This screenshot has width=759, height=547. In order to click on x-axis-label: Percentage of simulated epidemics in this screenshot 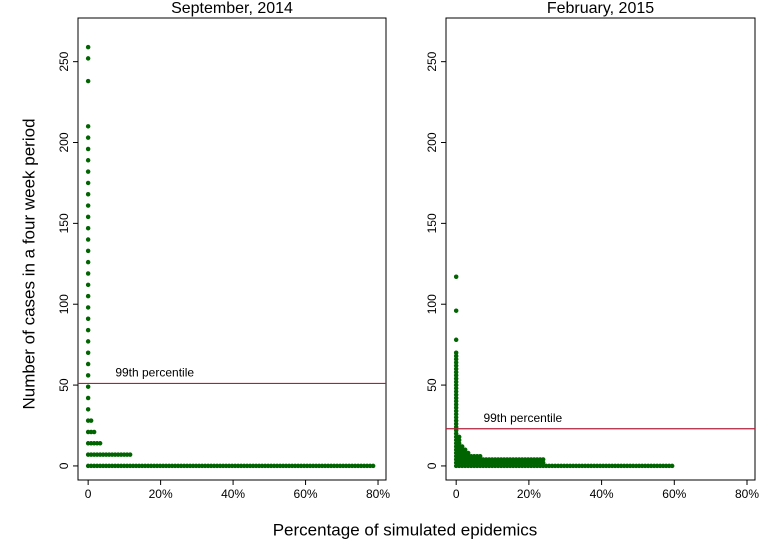, I will do `click(405, 529)`.